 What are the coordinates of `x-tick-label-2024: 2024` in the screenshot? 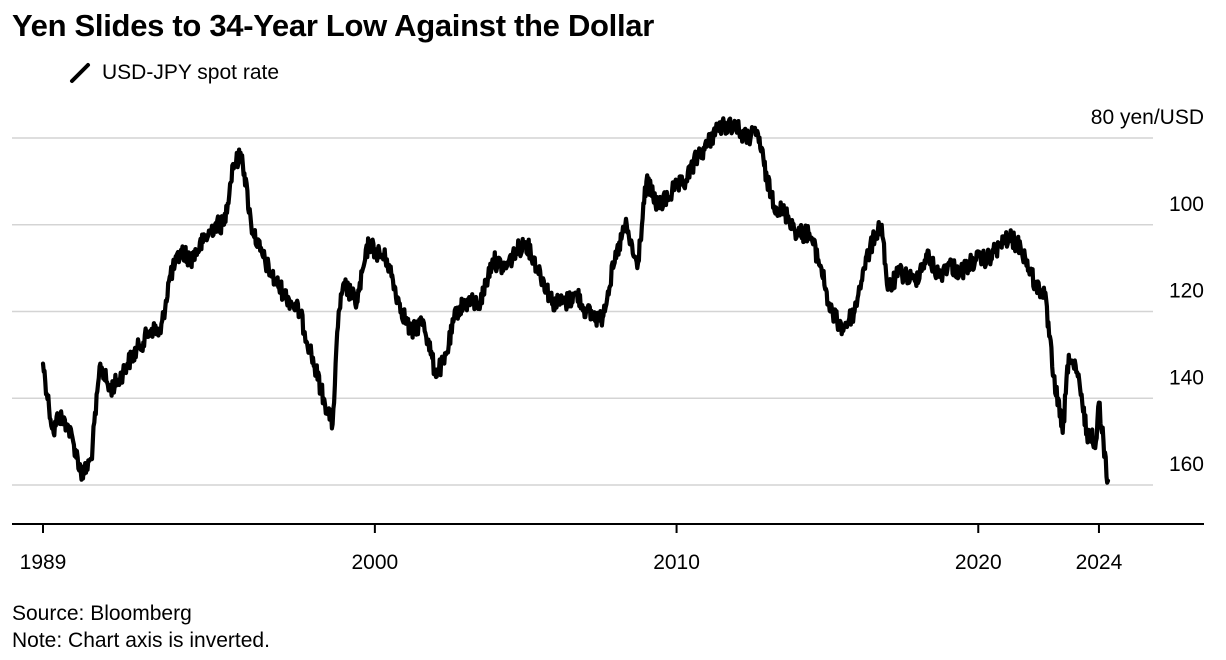 It's located at (1099, 562).